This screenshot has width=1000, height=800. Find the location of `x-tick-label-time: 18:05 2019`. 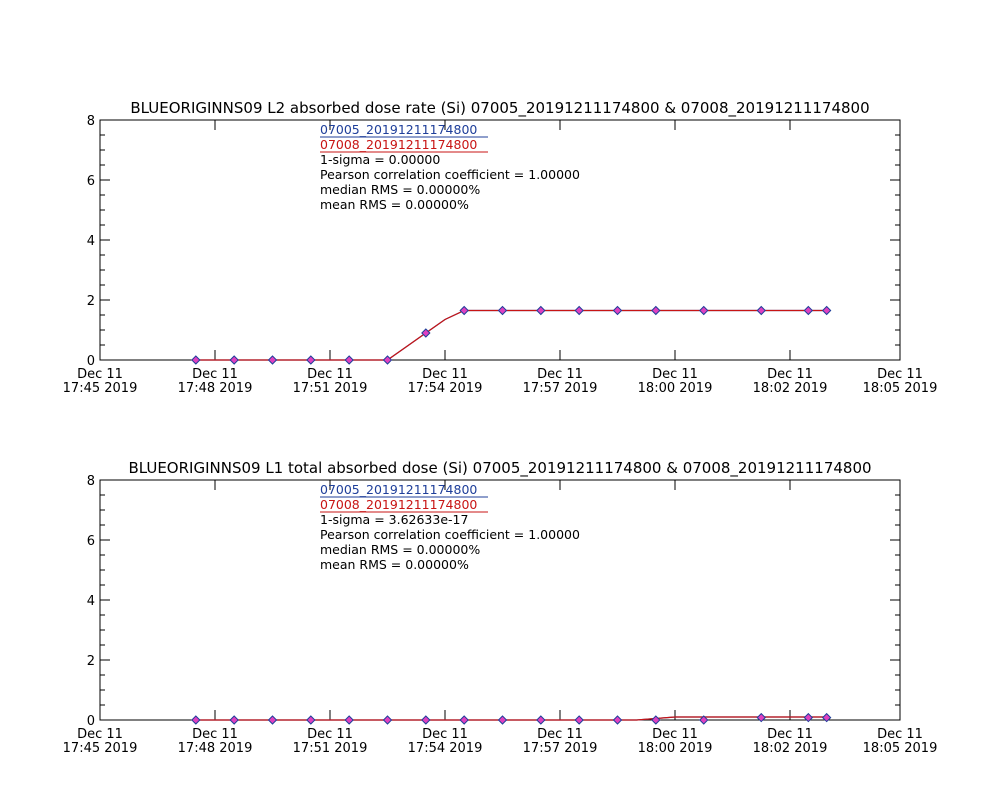

x-tick-label-time: 18:05 2019 is located at coordinates (900, 388).